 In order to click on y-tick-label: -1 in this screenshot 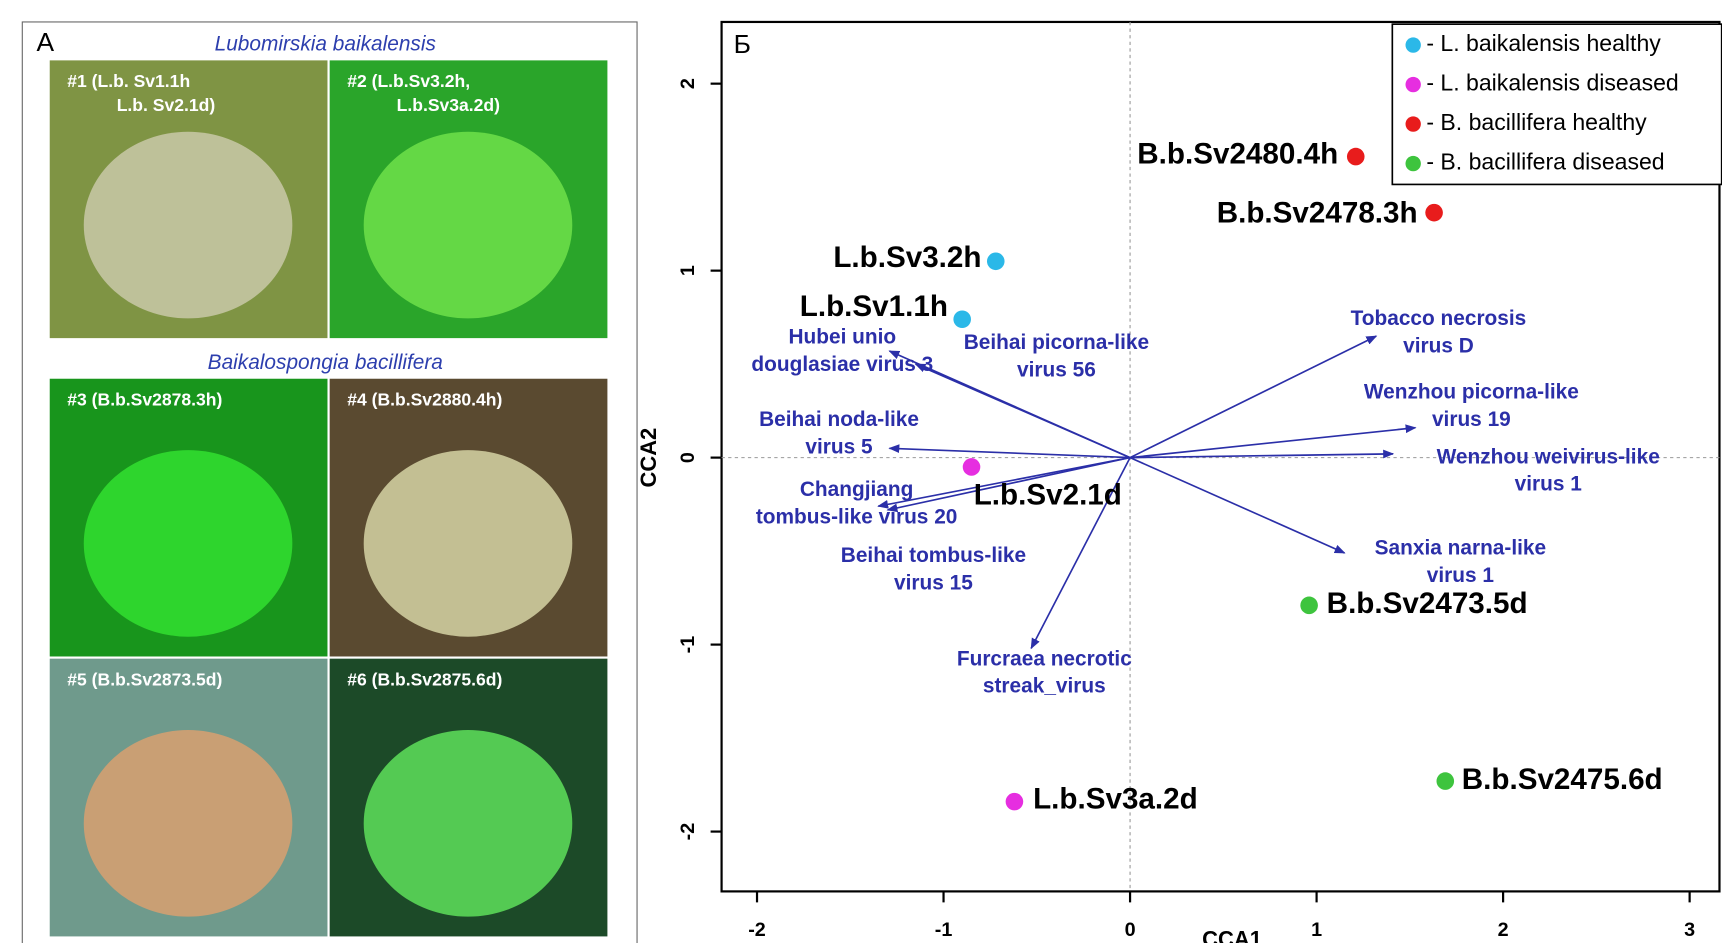, I will do `click(688, 645)`.